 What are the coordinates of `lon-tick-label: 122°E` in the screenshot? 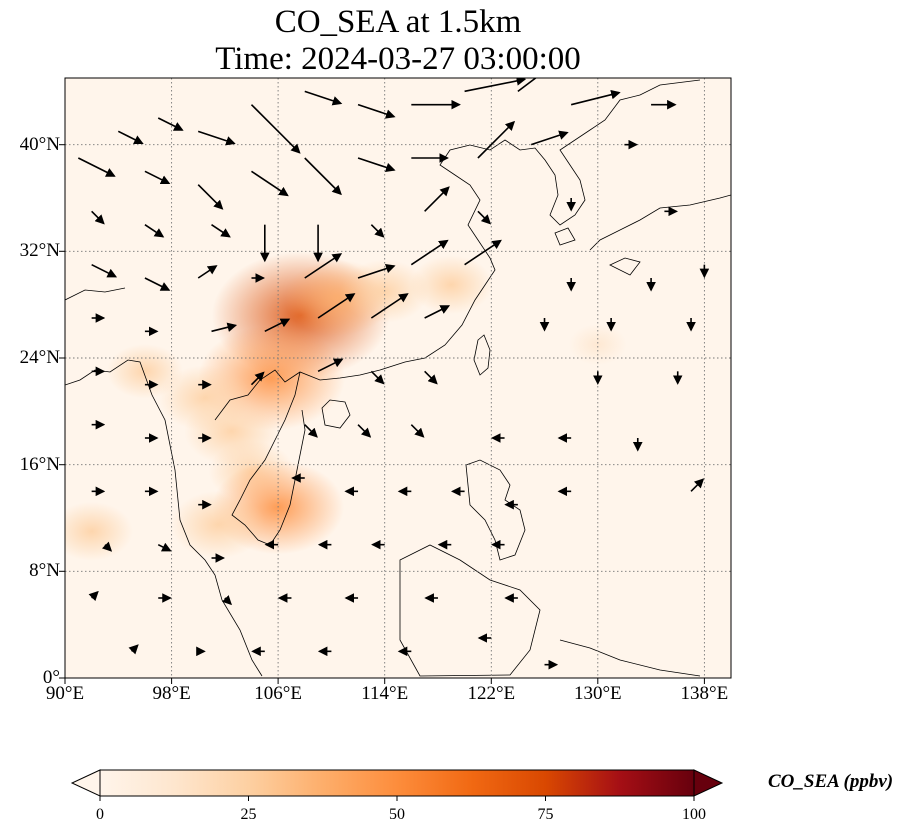 It's located at (491, 693).